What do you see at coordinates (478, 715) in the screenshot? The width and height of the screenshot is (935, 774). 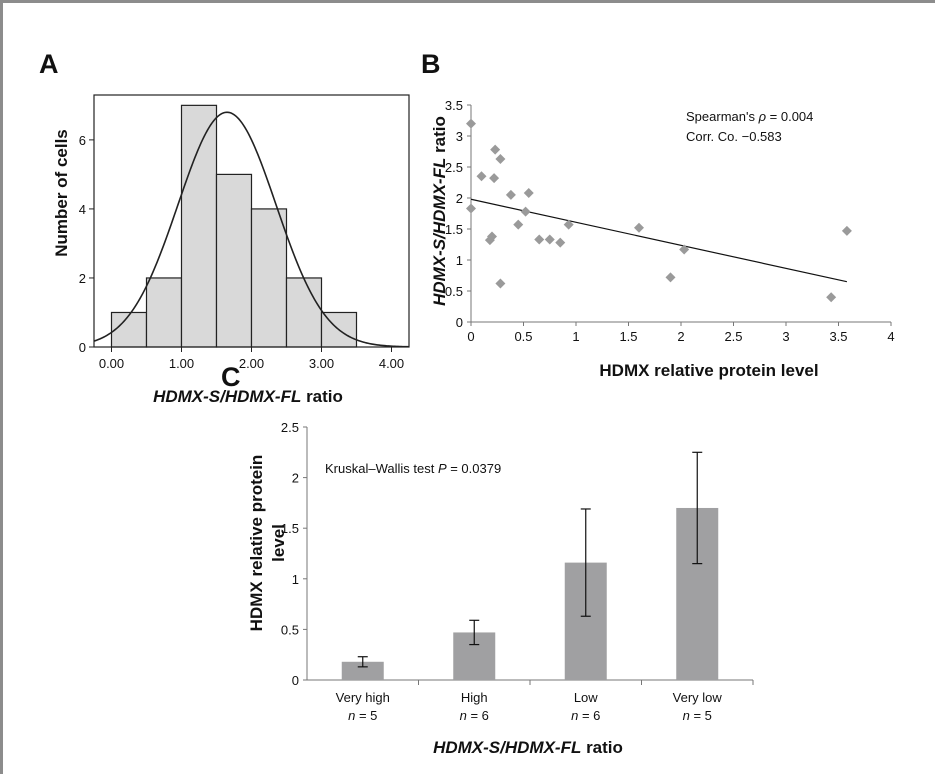 I see `category-n-value-1: = 6` at bounding box center [478, 715].